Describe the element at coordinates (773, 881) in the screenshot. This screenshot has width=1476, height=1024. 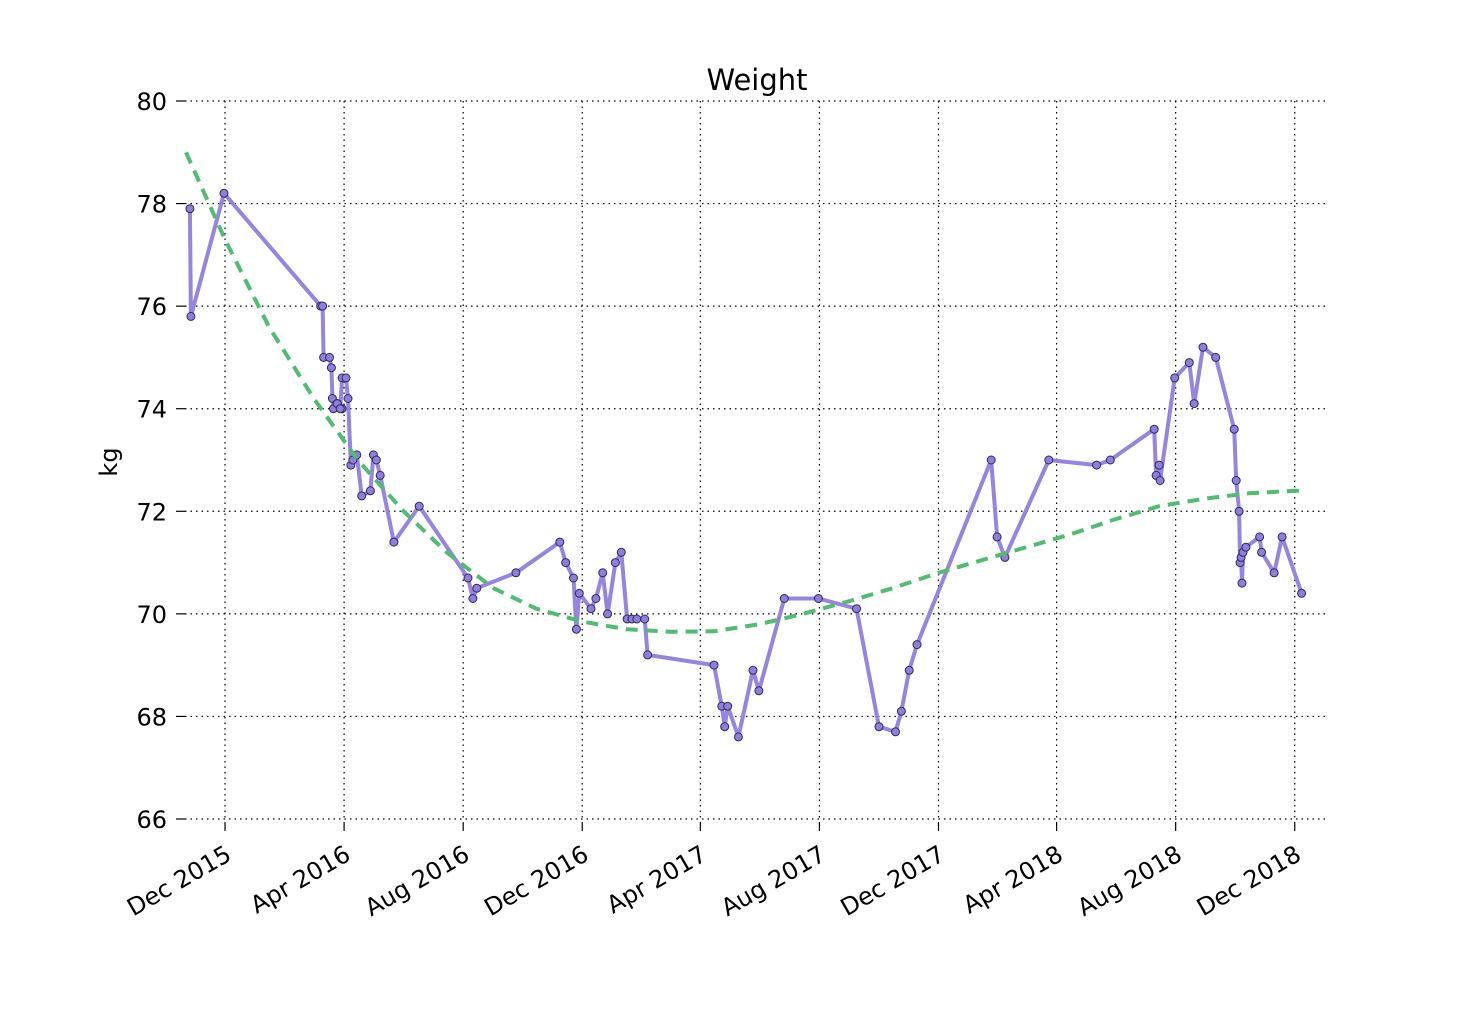
I see `x-tick-label: Aug 2017` at that location.